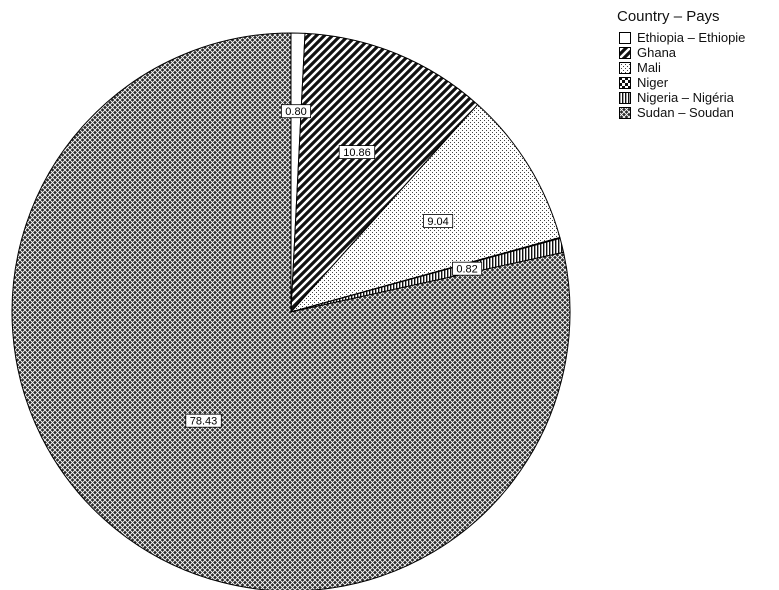 This screenshot has width=779, height=590. I want to click on legend-label: Ethiopia – Ethiopie, so click(691, 37).